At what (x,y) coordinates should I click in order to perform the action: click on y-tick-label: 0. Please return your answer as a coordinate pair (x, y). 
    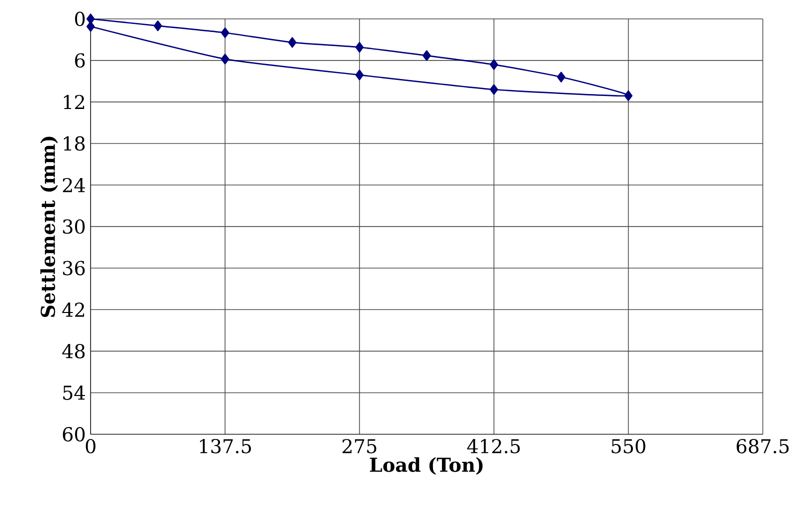
    Looking at the image, I should click on (80, 19).